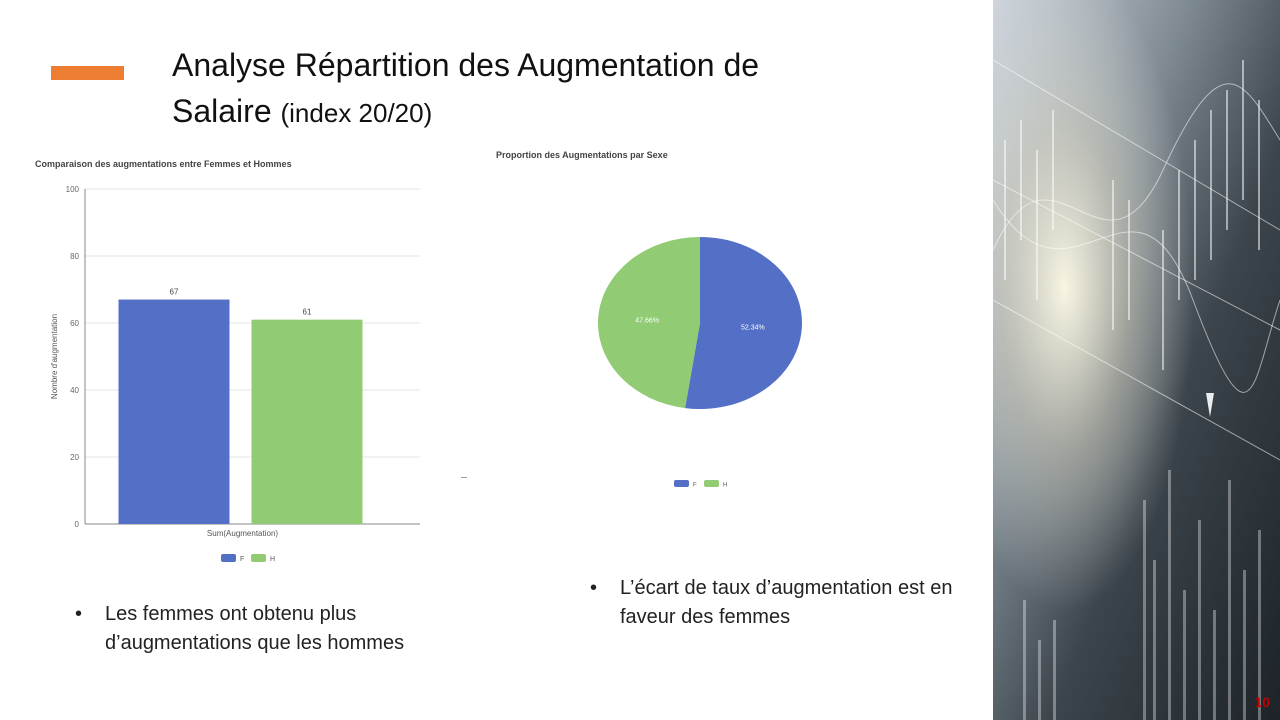  Describe the element at coordinates (1262, 702) in the screenshot. I see `slide-number: 10` at that location.